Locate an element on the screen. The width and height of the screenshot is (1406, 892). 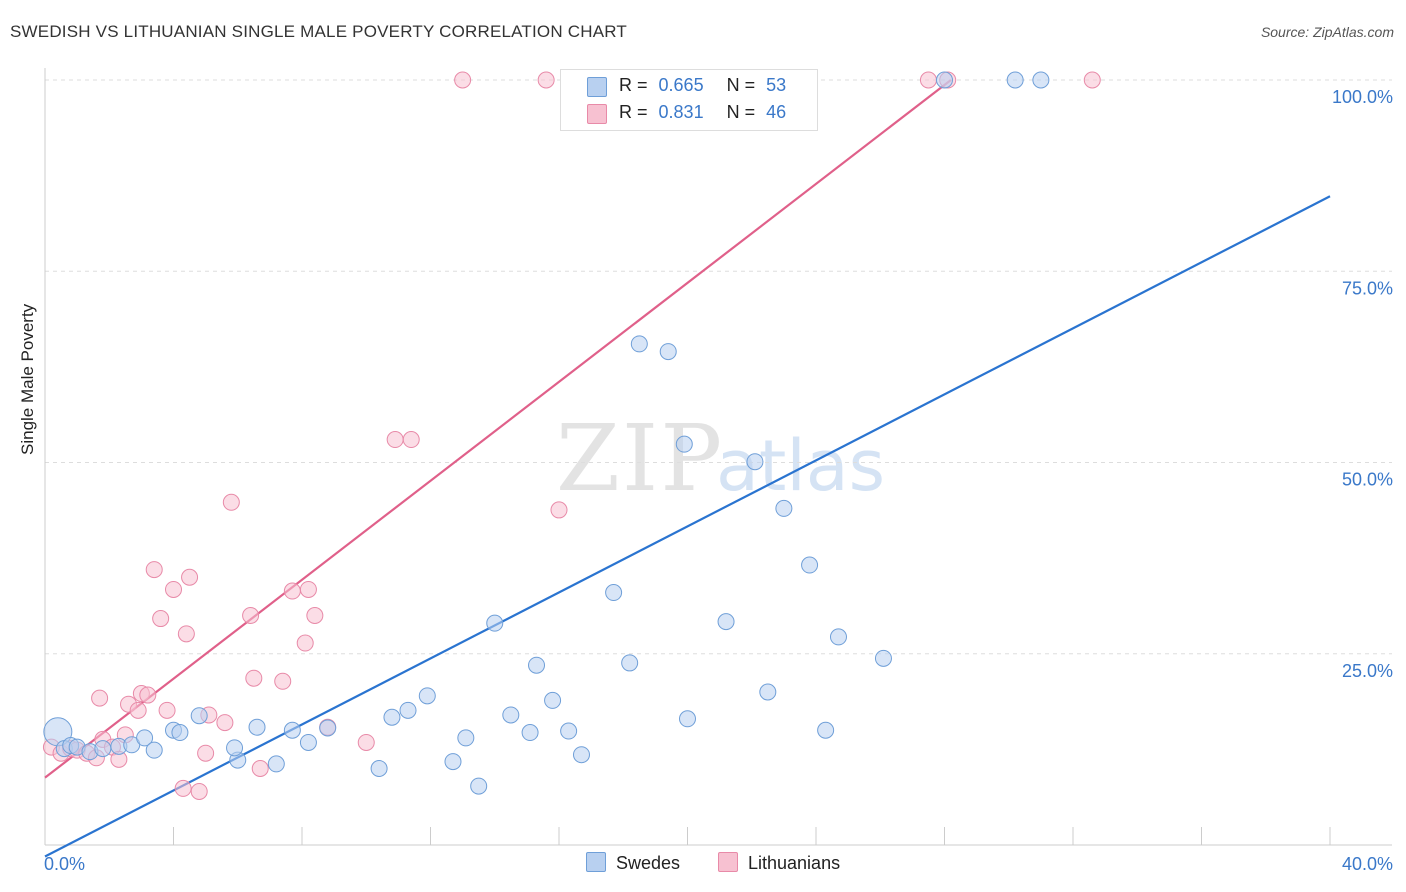
bottom-legend-swatch-swedes is located at coordinates (596, 862).